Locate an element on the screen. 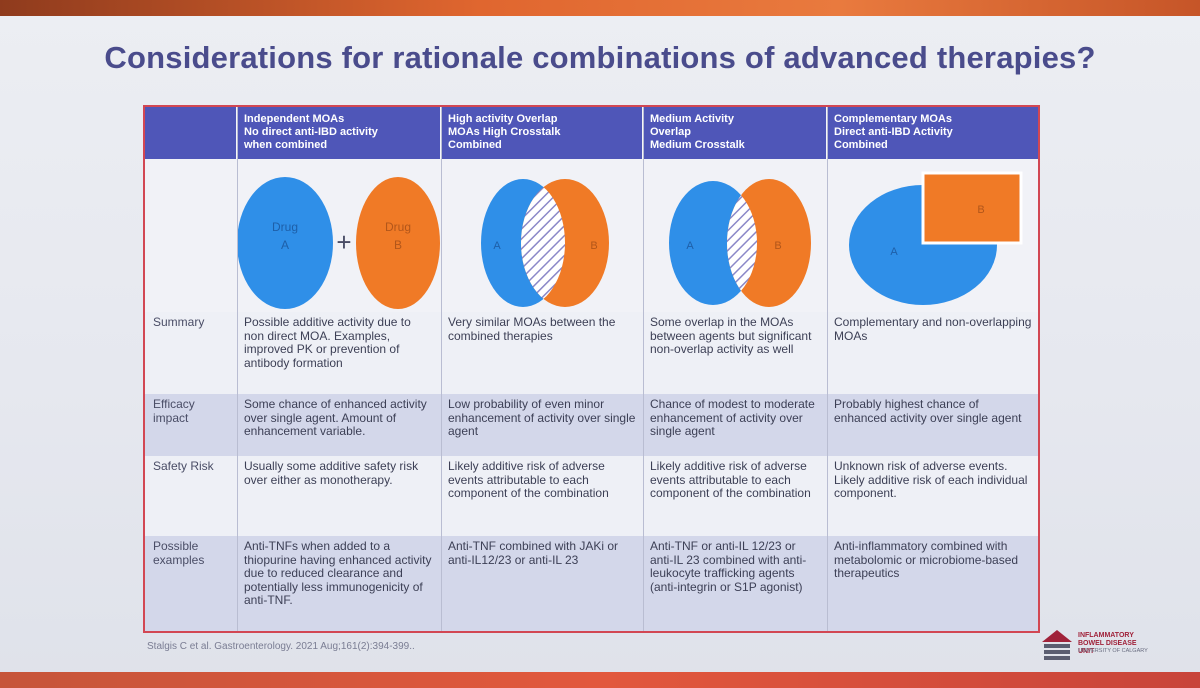 The height and width of the screenshot is (688, 1200). logo-subtitle: UNIVERSITY OF CALGARY is located at coordinates (1113, 651).